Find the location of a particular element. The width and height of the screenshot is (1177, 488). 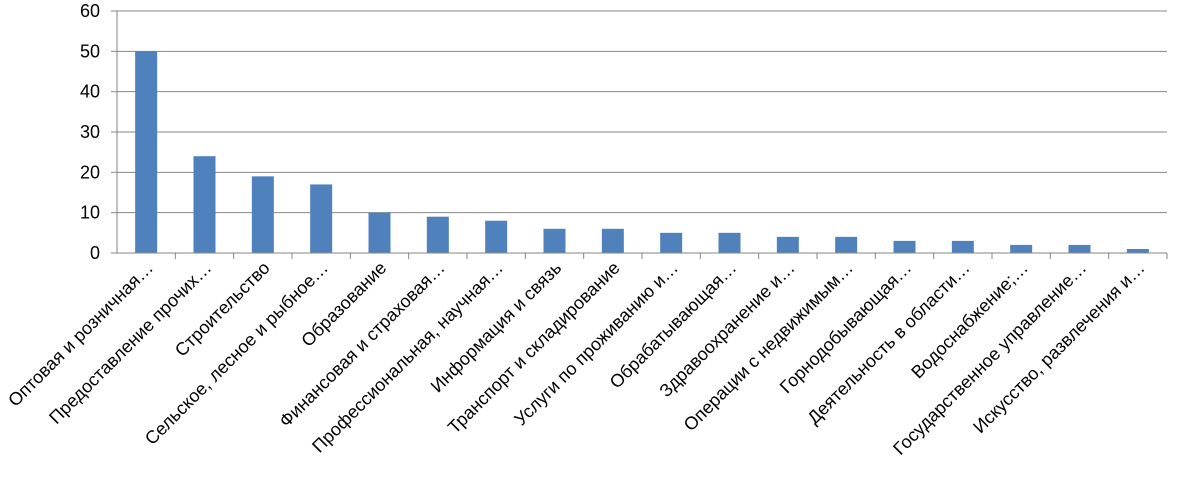

y-tick-label: 20 is located at coordinates (90, 172).